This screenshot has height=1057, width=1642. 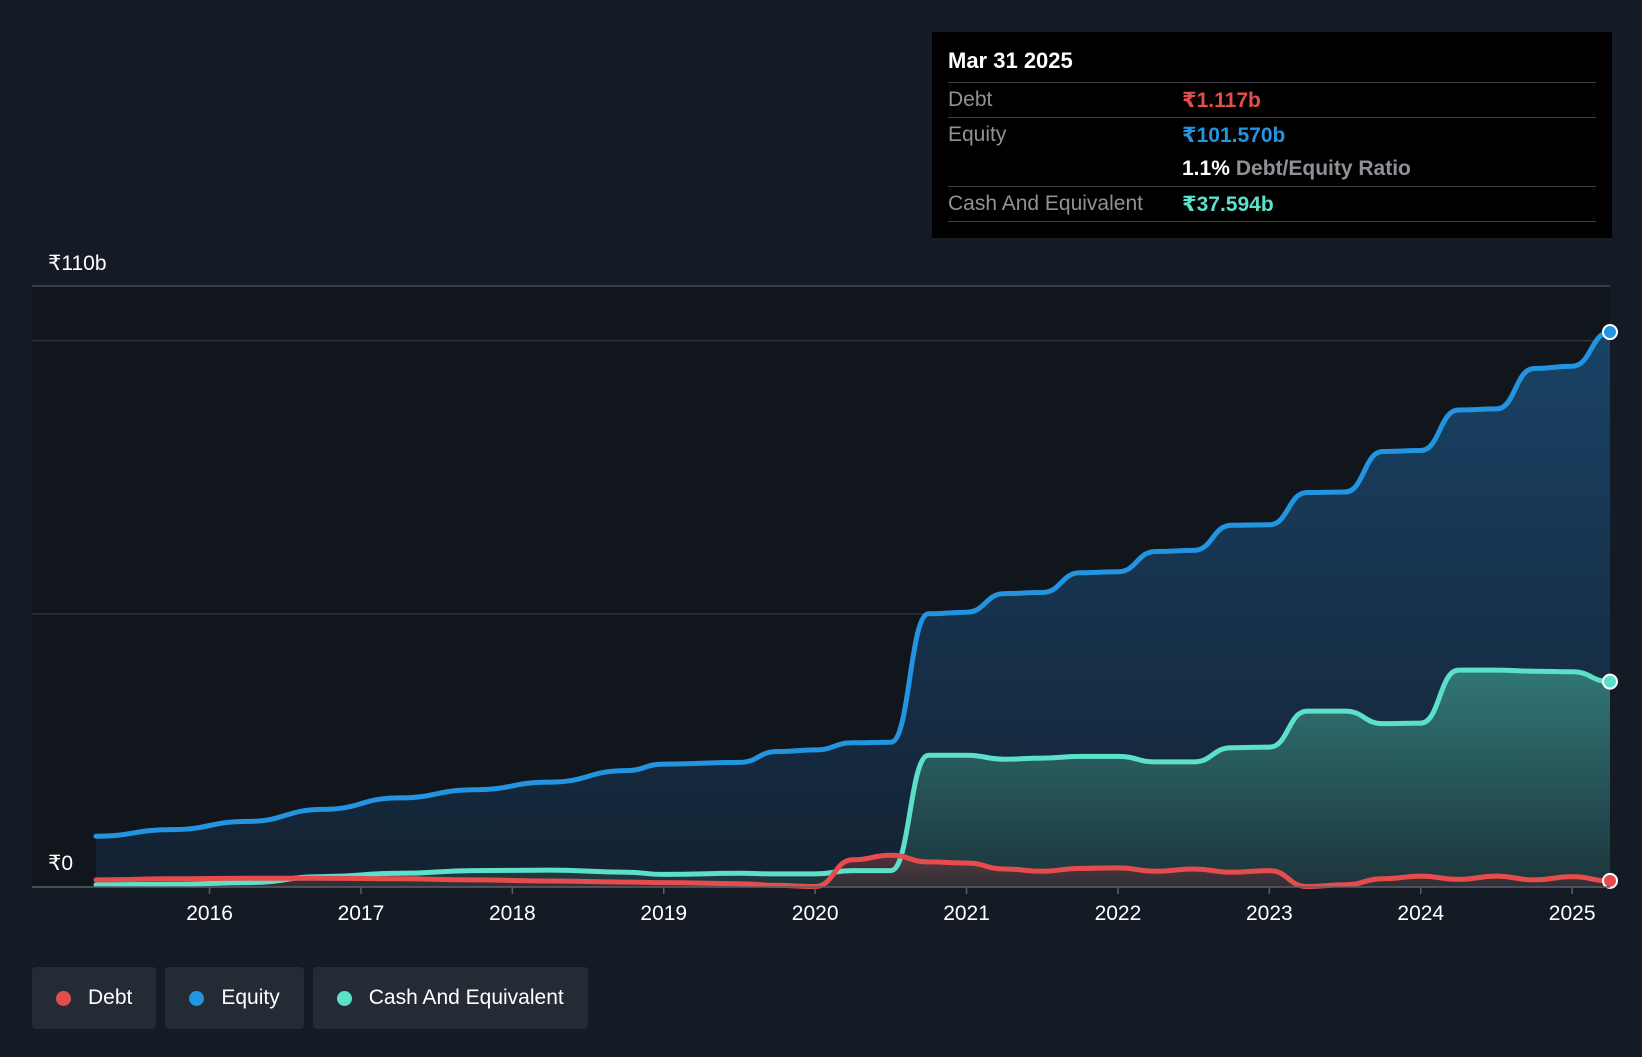 What do you see at coordinates (1045, 203) in the screenshot?
I see `tooltip-cash-label: Cash And Equivalent` at bounding box center [1045, 203].